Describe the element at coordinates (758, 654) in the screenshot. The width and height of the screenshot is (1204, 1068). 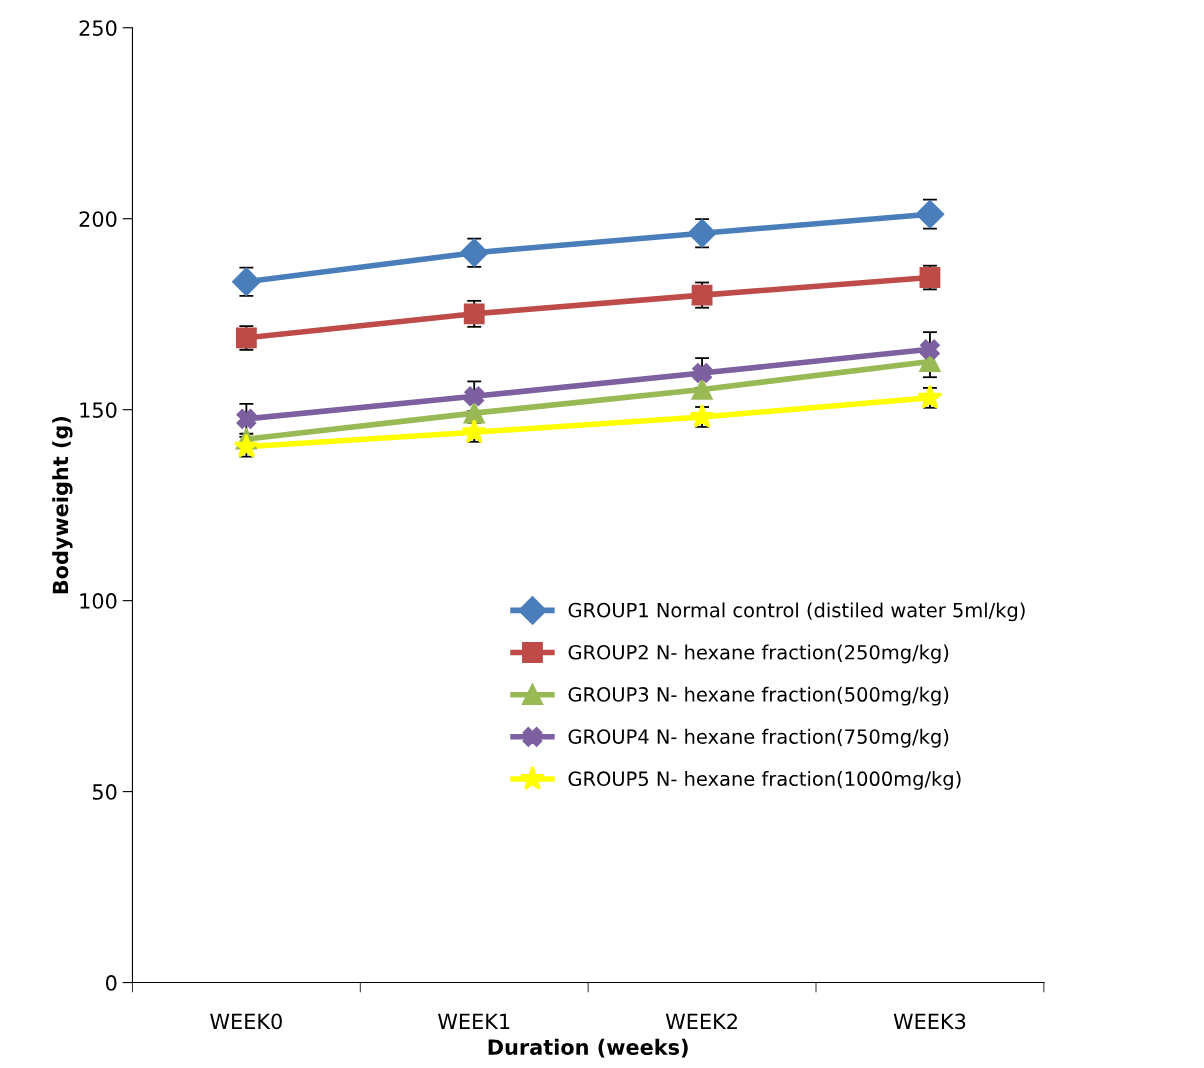
I see `legend-label: GROUP2 N- hexane fraction(250mg/kg)` at that location.